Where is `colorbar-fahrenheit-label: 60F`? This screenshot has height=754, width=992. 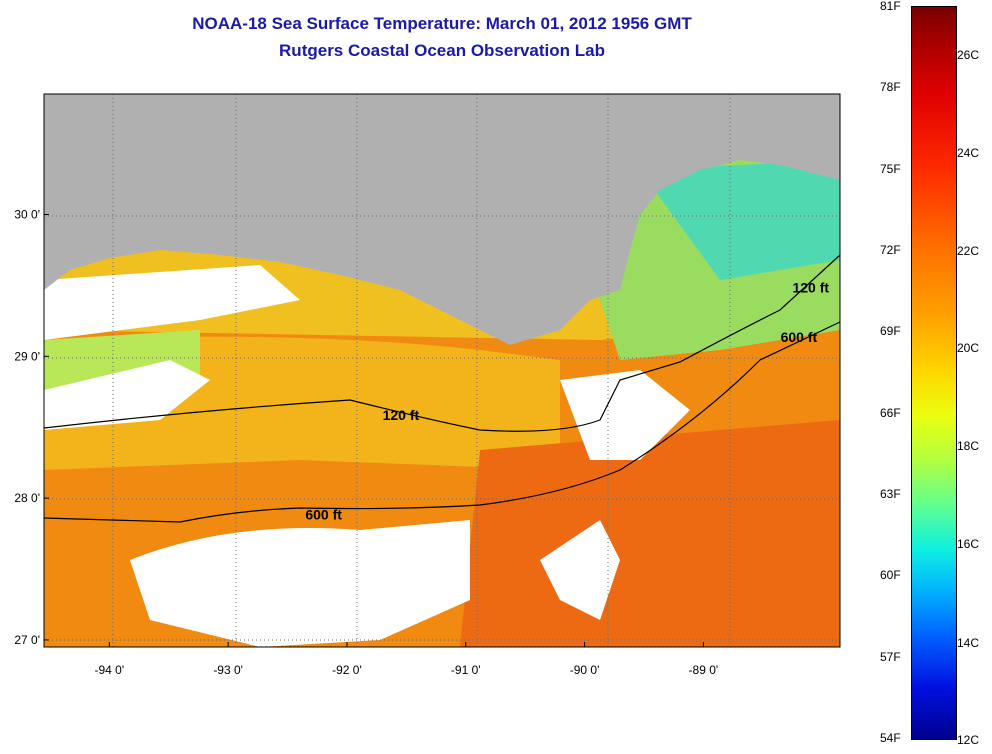 colorbar-fahrenheit-label: 60F is located at coordinates (890, 575).